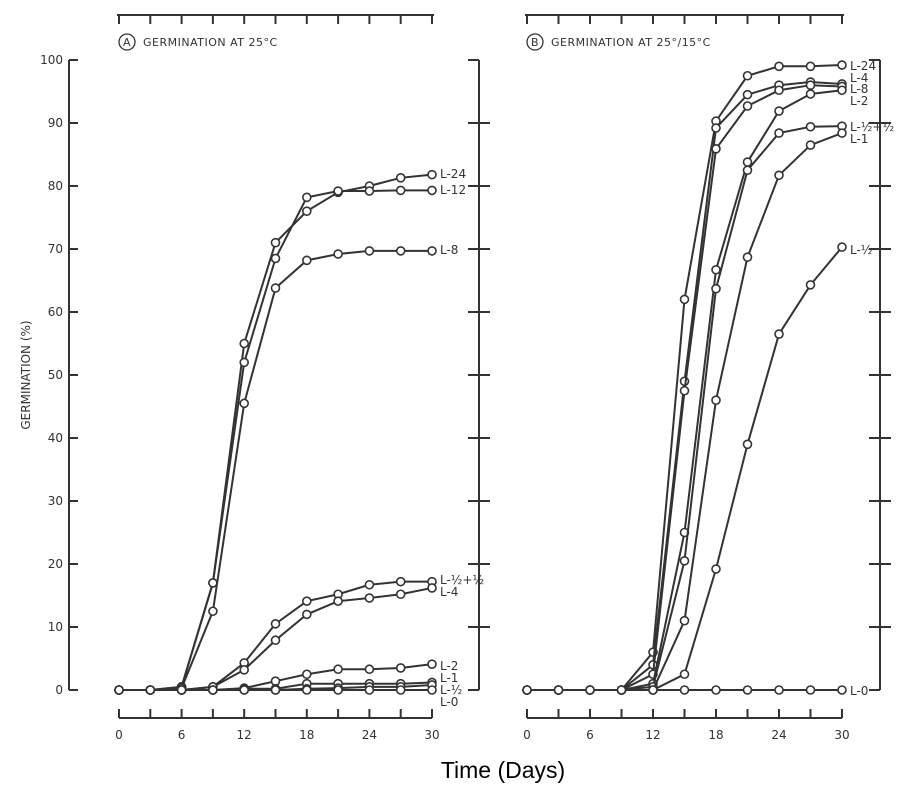 This screenshot has height=807, width=900. What do you see at coordinates (431, 735) in the screenshot?
I see `x-tick-label: 30` at bounding box center [431, 735].